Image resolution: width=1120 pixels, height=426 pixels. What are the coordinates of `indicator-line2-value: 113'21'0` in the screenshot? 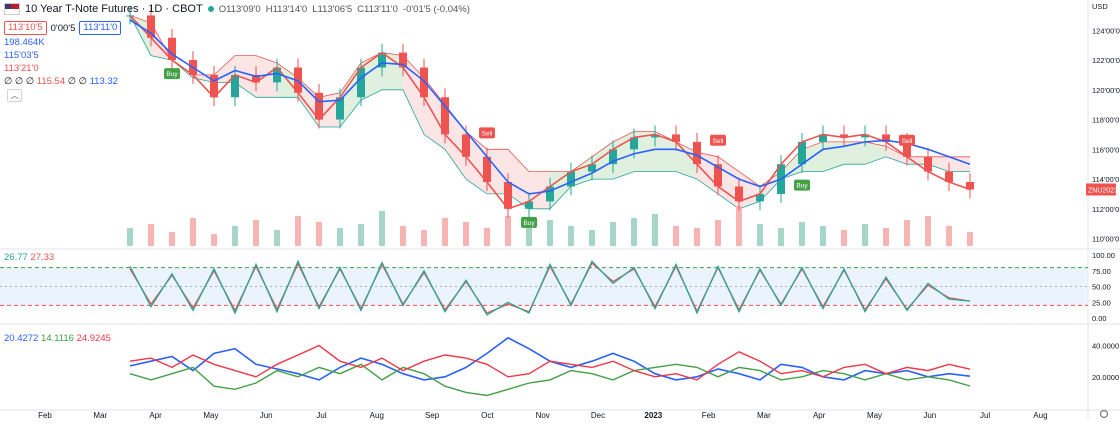 It's located at (21, 68).